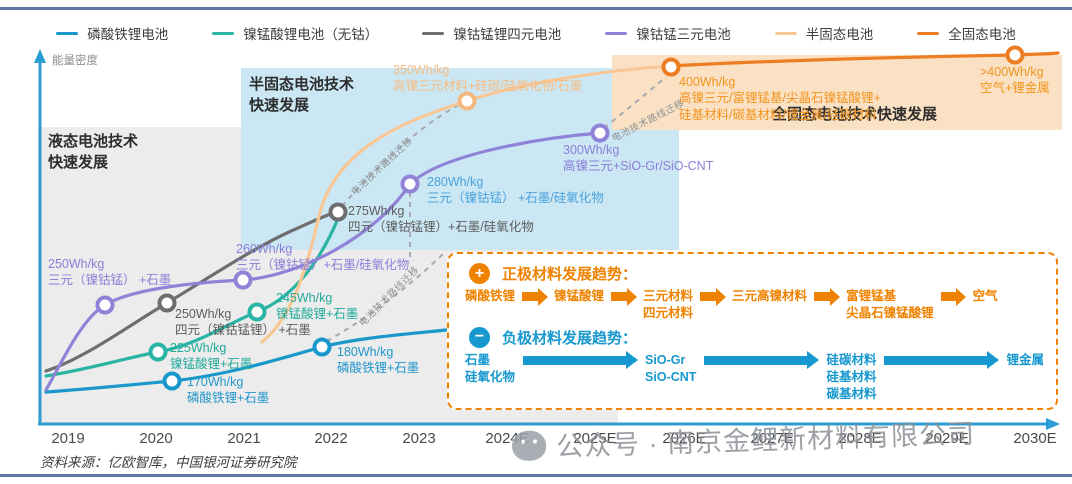 The image size is (1072, 484). What do you see at coordinates (595, 438) in the screenshot?
I see `x-axis-tick: 2025E` at bounding box center [595, 438].